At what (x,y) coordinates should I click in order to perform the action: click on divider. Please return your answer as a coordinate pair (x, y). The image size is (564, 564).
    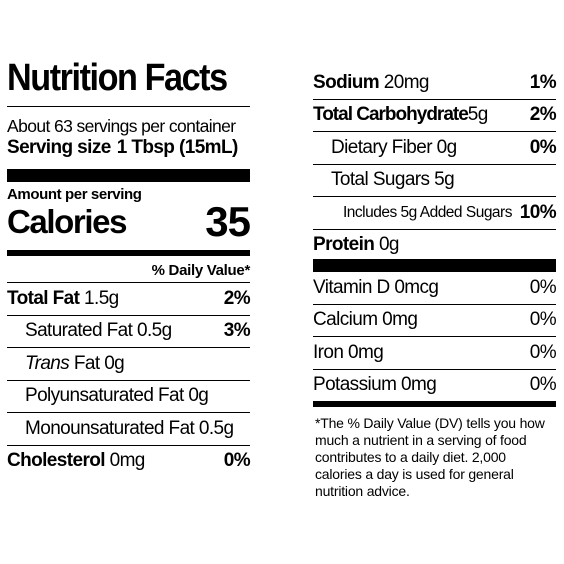
    Looking at the image, I should click on (128, 106).